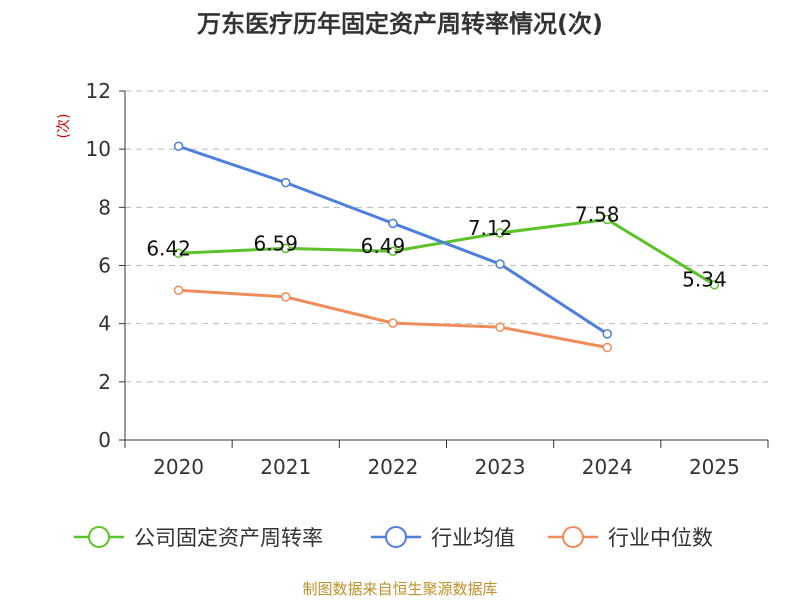 The height and width of the screenshot is (600, 800). I want to click on x-tick-label: 2020, so click(178, 467).